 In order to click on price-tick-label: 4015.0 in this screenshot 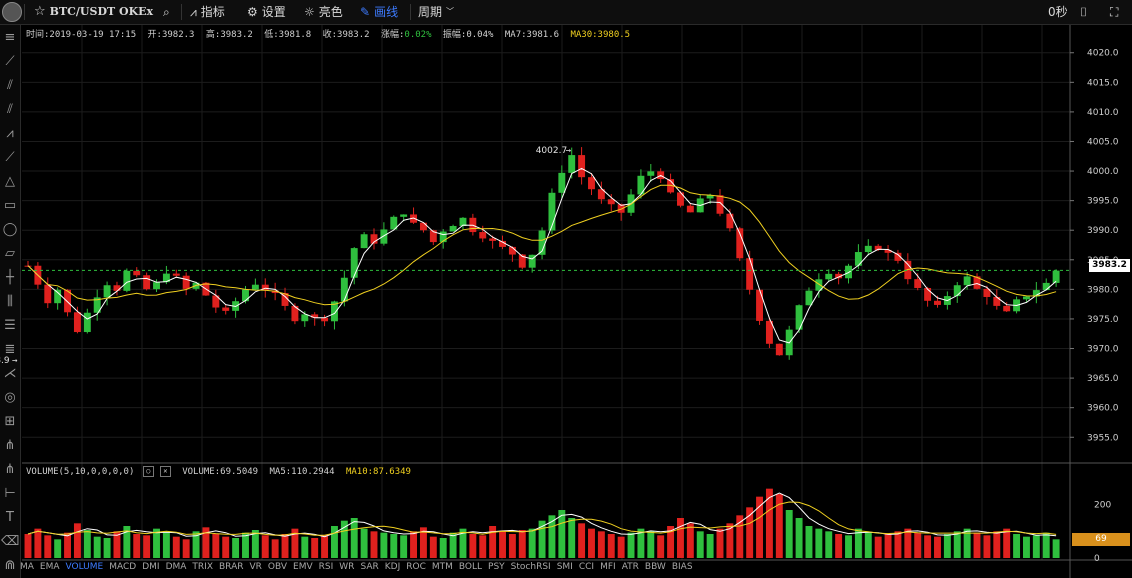, I will do `click(1103, 83)`.